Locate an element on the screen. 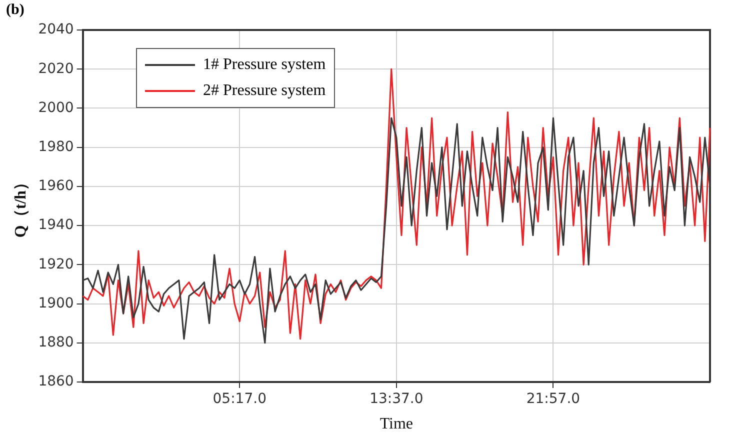  y-tick-label: 1940 is located at coordinates (56, 225).